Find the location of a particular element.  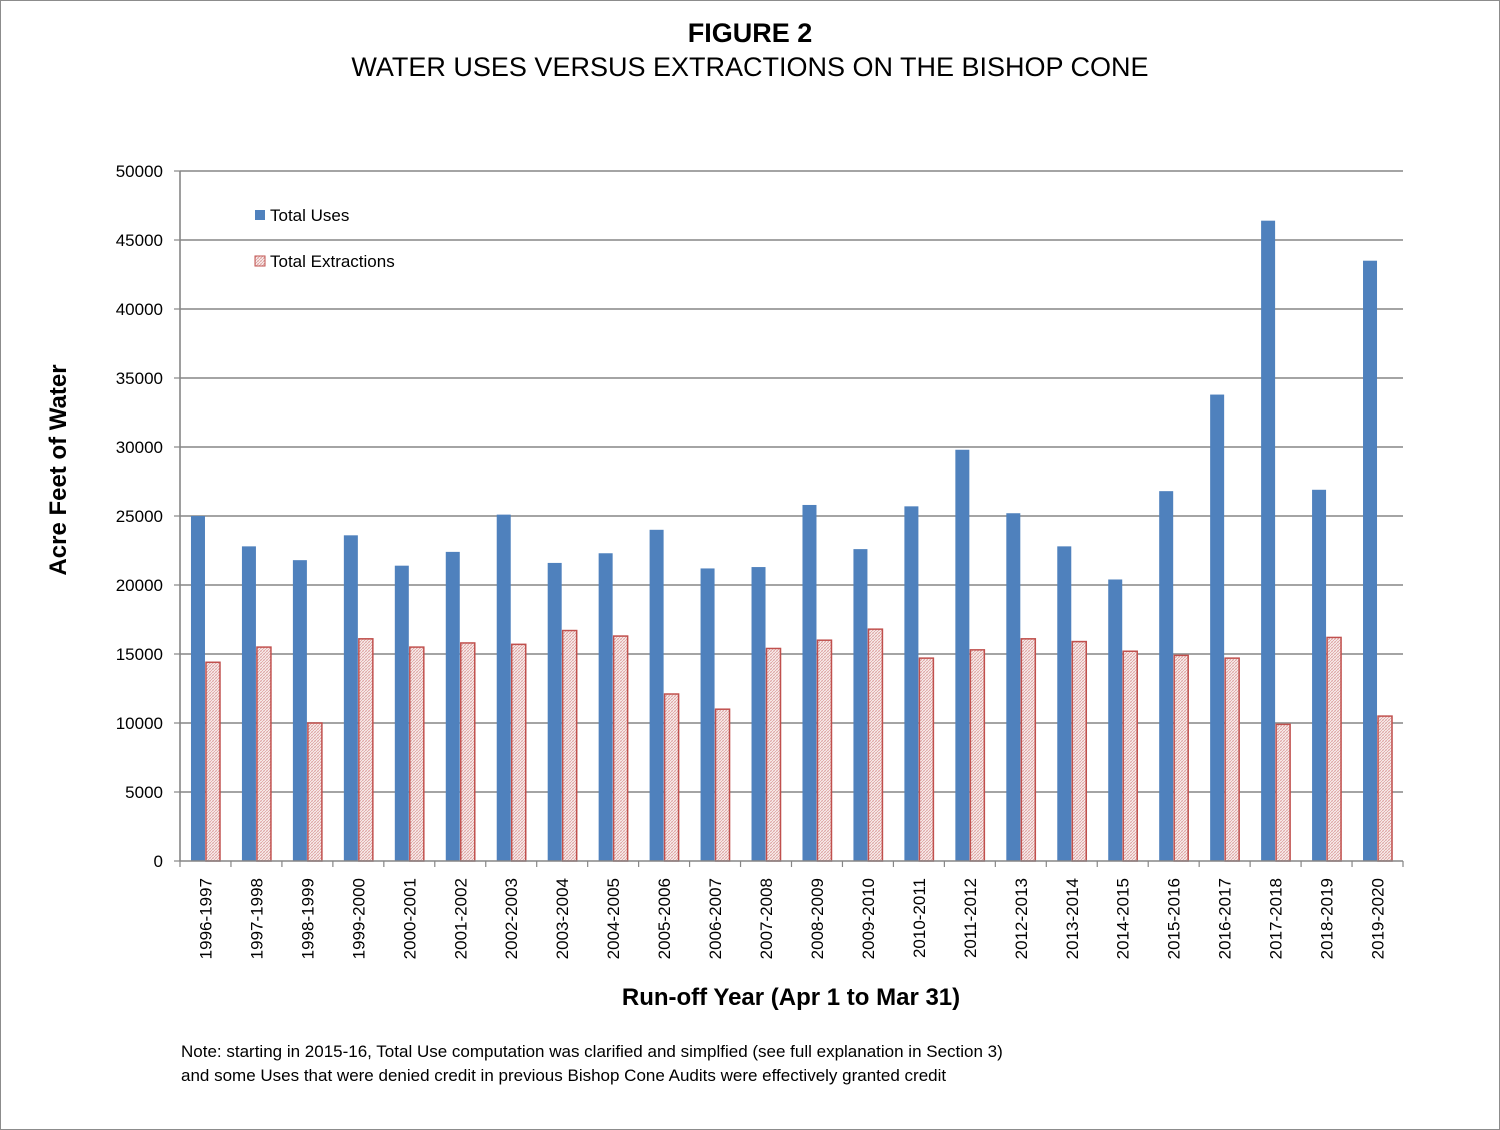

x-tick-label: 2008-2009 is located at coordinates (817, 918).